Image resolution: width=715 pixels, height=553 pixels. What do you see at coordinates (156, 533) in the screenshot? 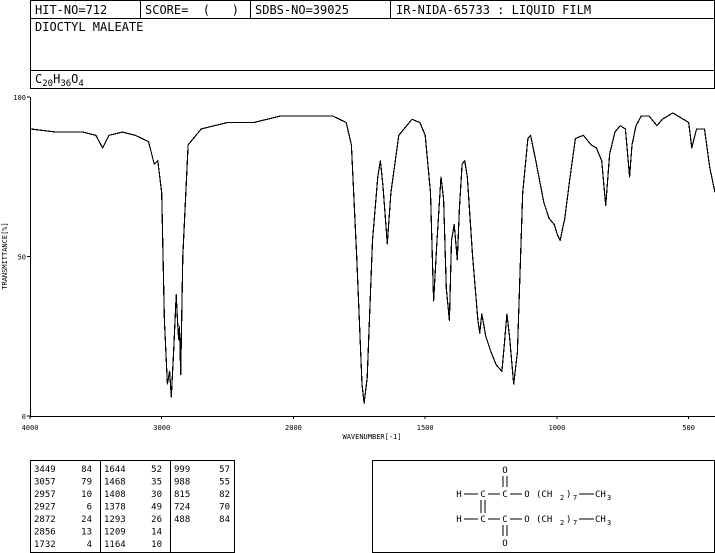
I see `peak-transmittance: 14` at bounding box center [156, 533].